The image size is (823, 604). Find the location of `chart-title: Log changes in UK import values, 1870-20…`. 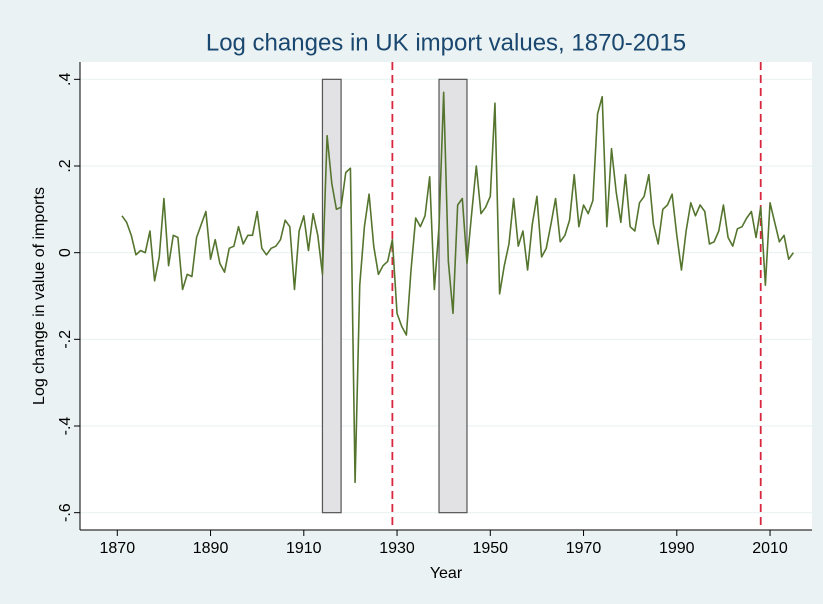

chart-title: Log changes in UK import values, 1870-20… is located at coordinates (446, 42).